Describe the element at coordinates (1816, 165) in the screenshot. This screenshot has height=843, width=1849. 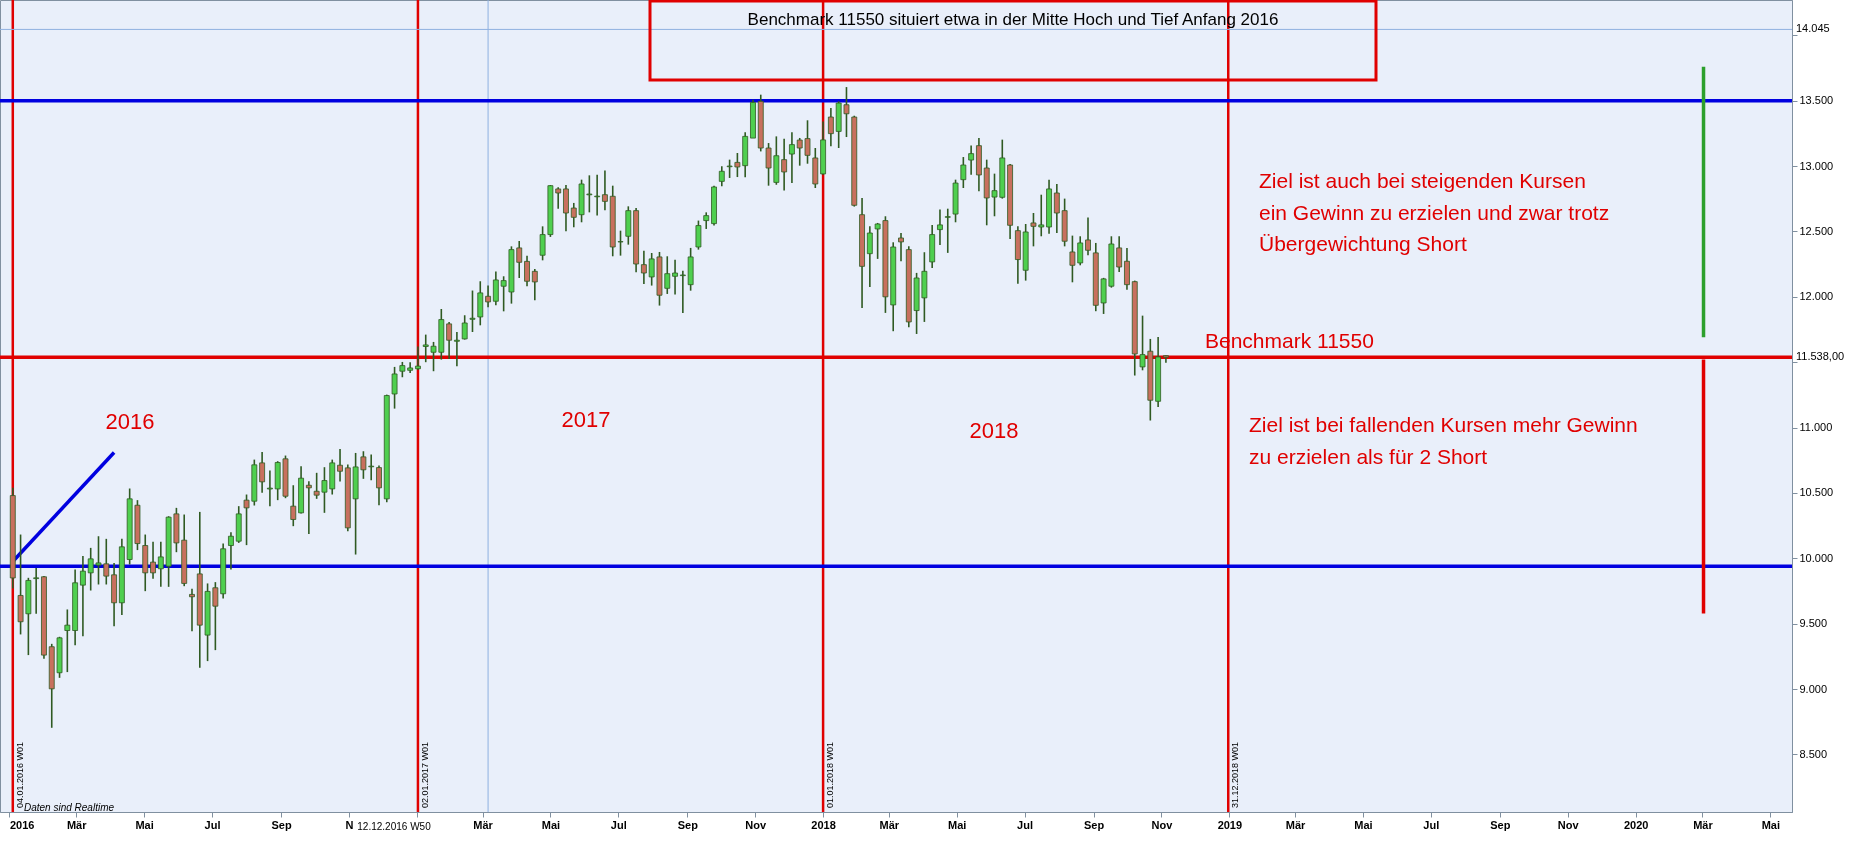
I see `y-tick-label: 13.000` at that location.